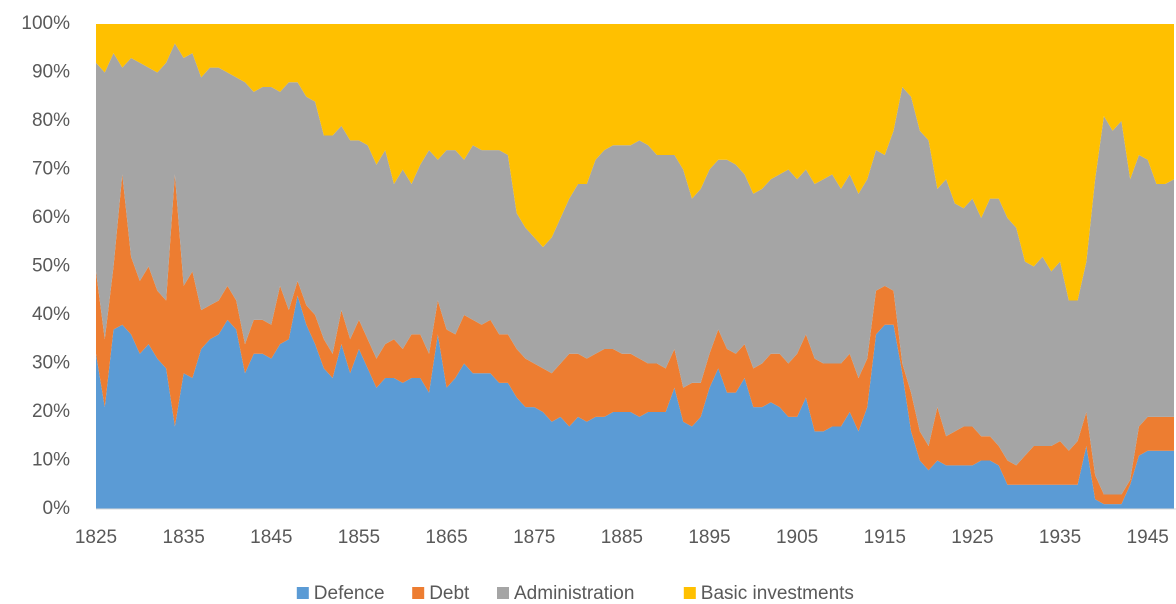  What do you see at coordinates (449, 593) in the screenshot?
I see `legend-label: Debt` at bounding box center [449, 593].